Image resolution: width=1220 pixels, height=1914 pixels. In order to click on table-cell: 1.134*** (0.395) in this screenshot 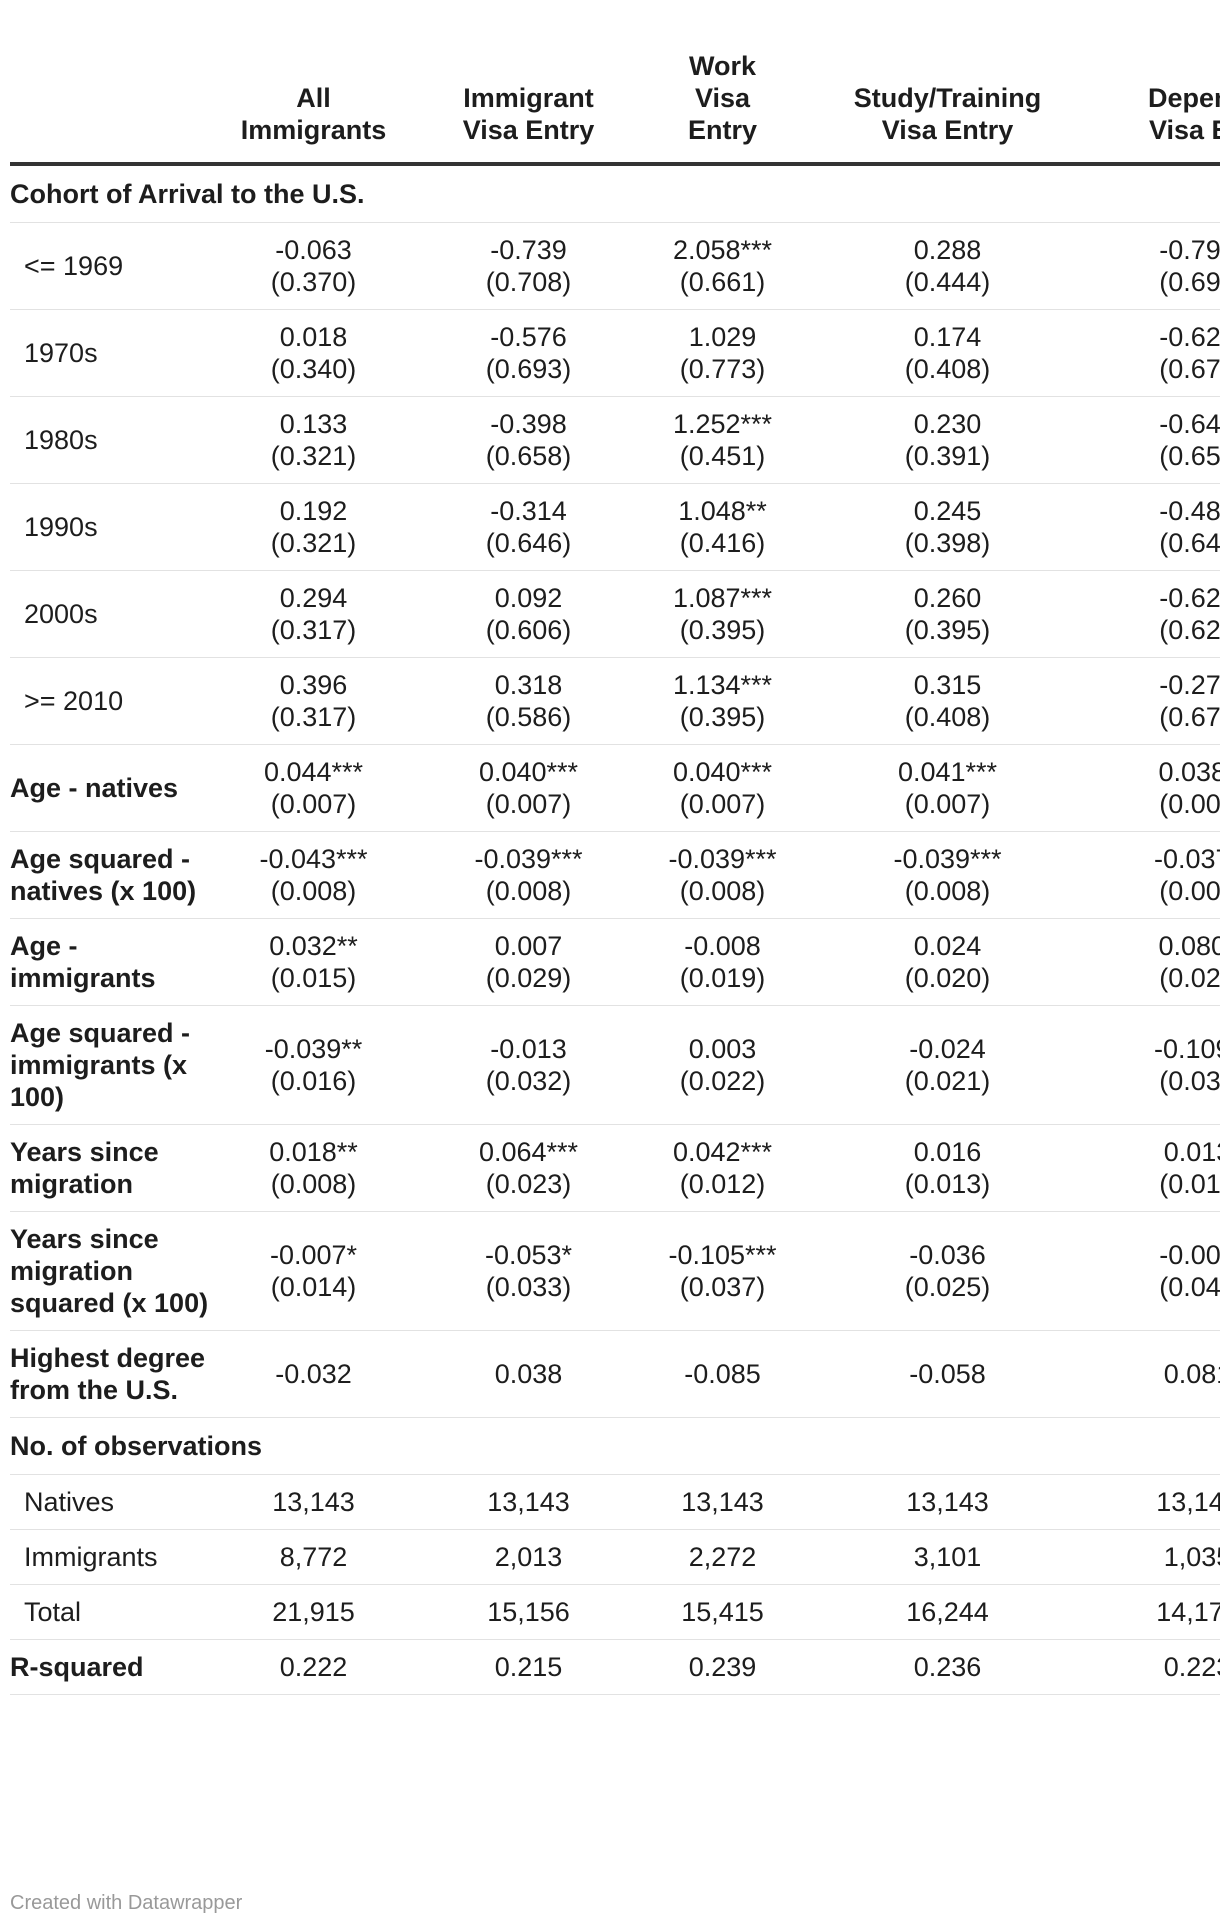, I will do `click(722, 701)`.